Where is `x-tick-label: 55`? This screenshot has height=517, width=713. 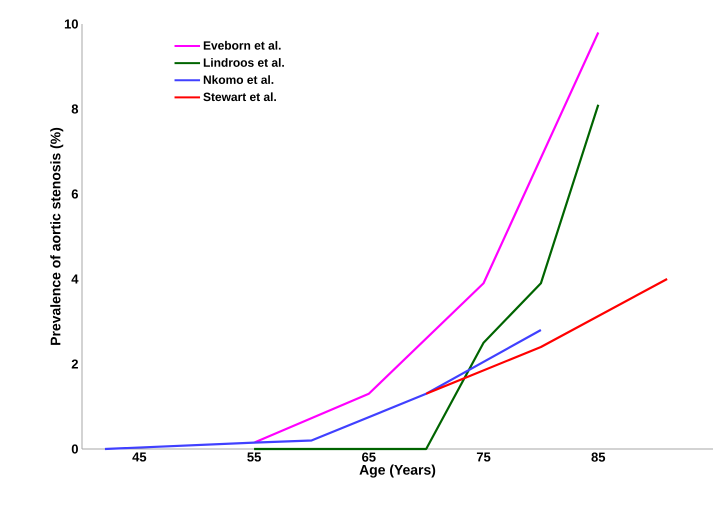 x-tick-label: 55 is located at coordinates (254, 457).